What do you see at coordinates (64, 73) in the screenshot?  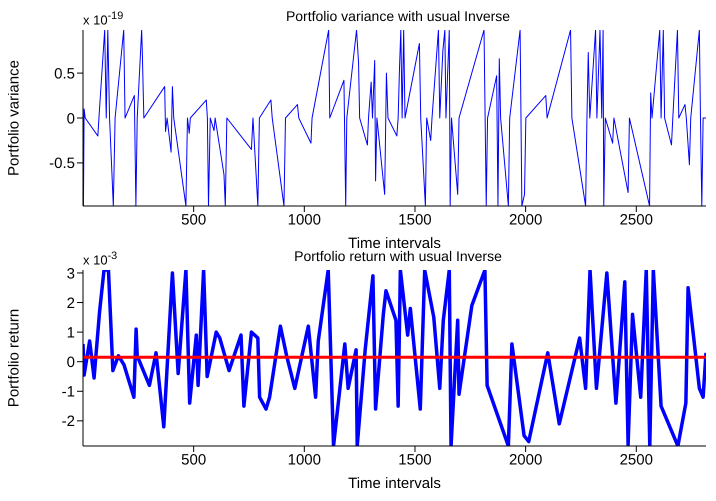 I see `y-tick-label: 0.5` at bounding box center [64, 73].